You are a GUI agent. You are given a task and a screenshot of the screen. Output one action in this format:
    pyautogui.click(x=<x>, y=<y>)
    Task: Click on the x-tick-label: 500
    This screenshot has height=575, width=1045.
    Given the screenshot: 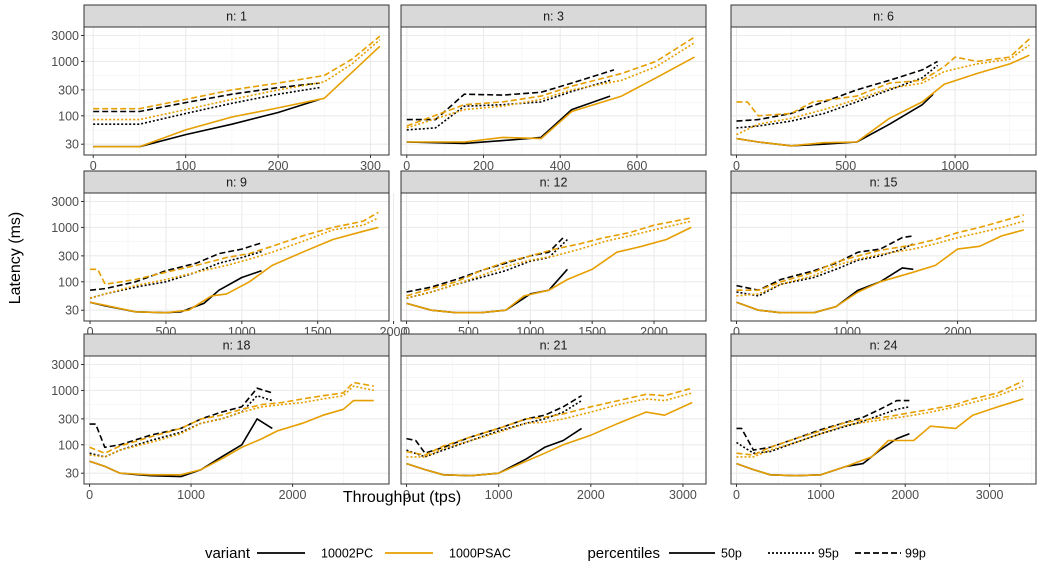 What is the action you would take?
    pyautogui.click(x=845, y=166)
    